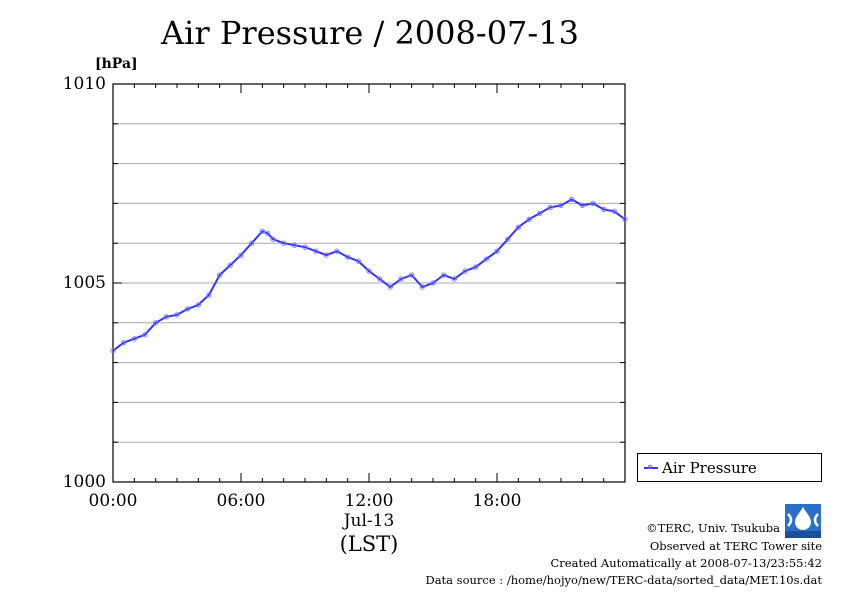  I want to click on x-tick-label: 00:00, so click(113, 501).